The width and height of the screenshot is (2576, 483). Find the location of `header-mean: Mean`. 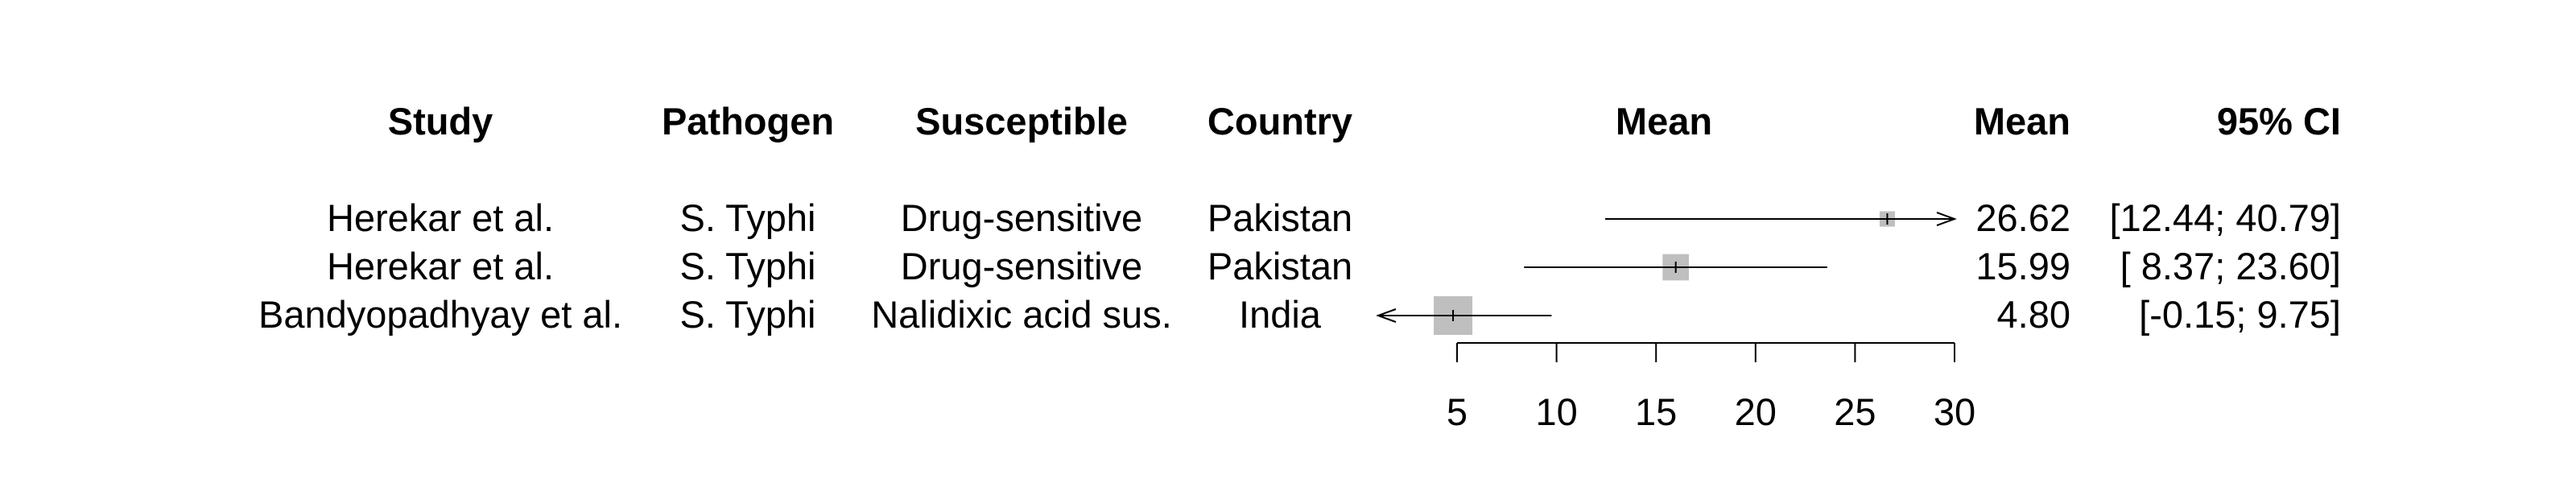

header-mean: Mean is located at coordinates (2022, 121).